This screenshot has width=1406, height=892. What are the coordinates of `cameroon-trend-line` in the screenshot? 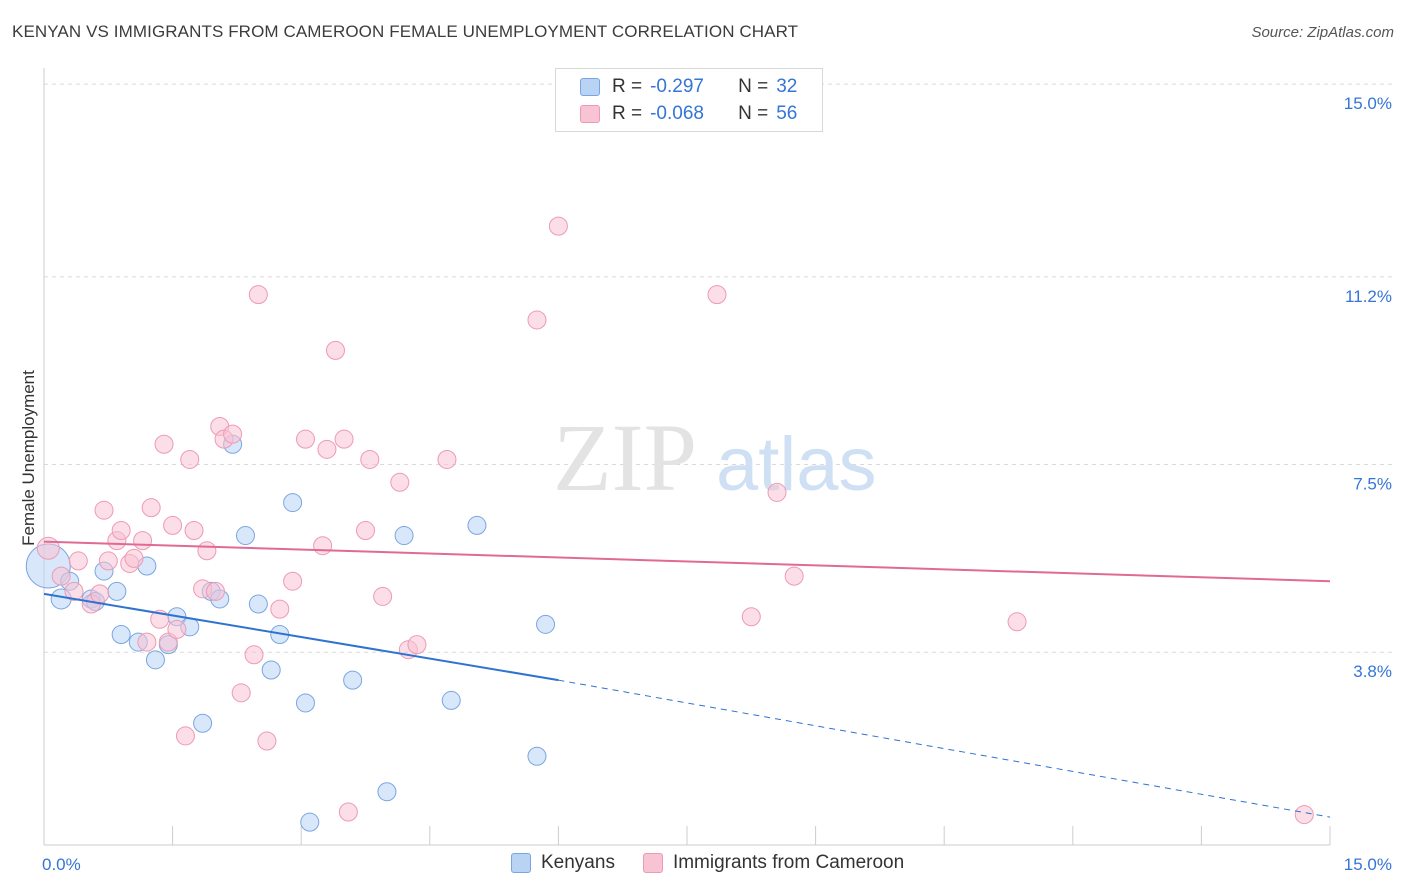 It's located at (687, 561).